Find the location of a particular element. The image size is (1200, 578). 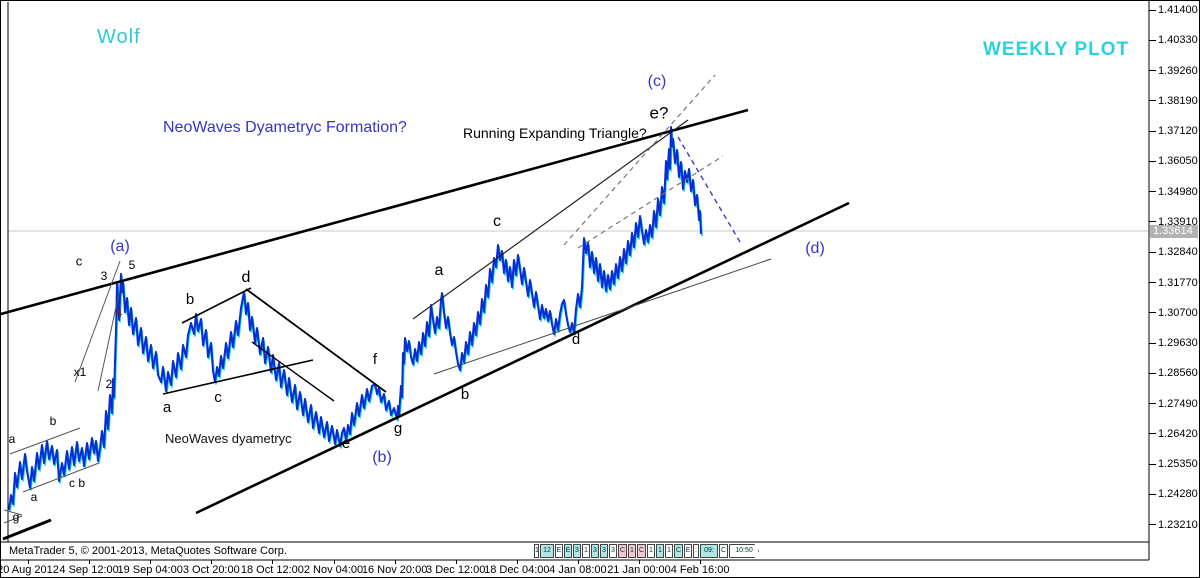

time-axis-label: 18 Oct 12:00 is located at coordinates (272, 570).